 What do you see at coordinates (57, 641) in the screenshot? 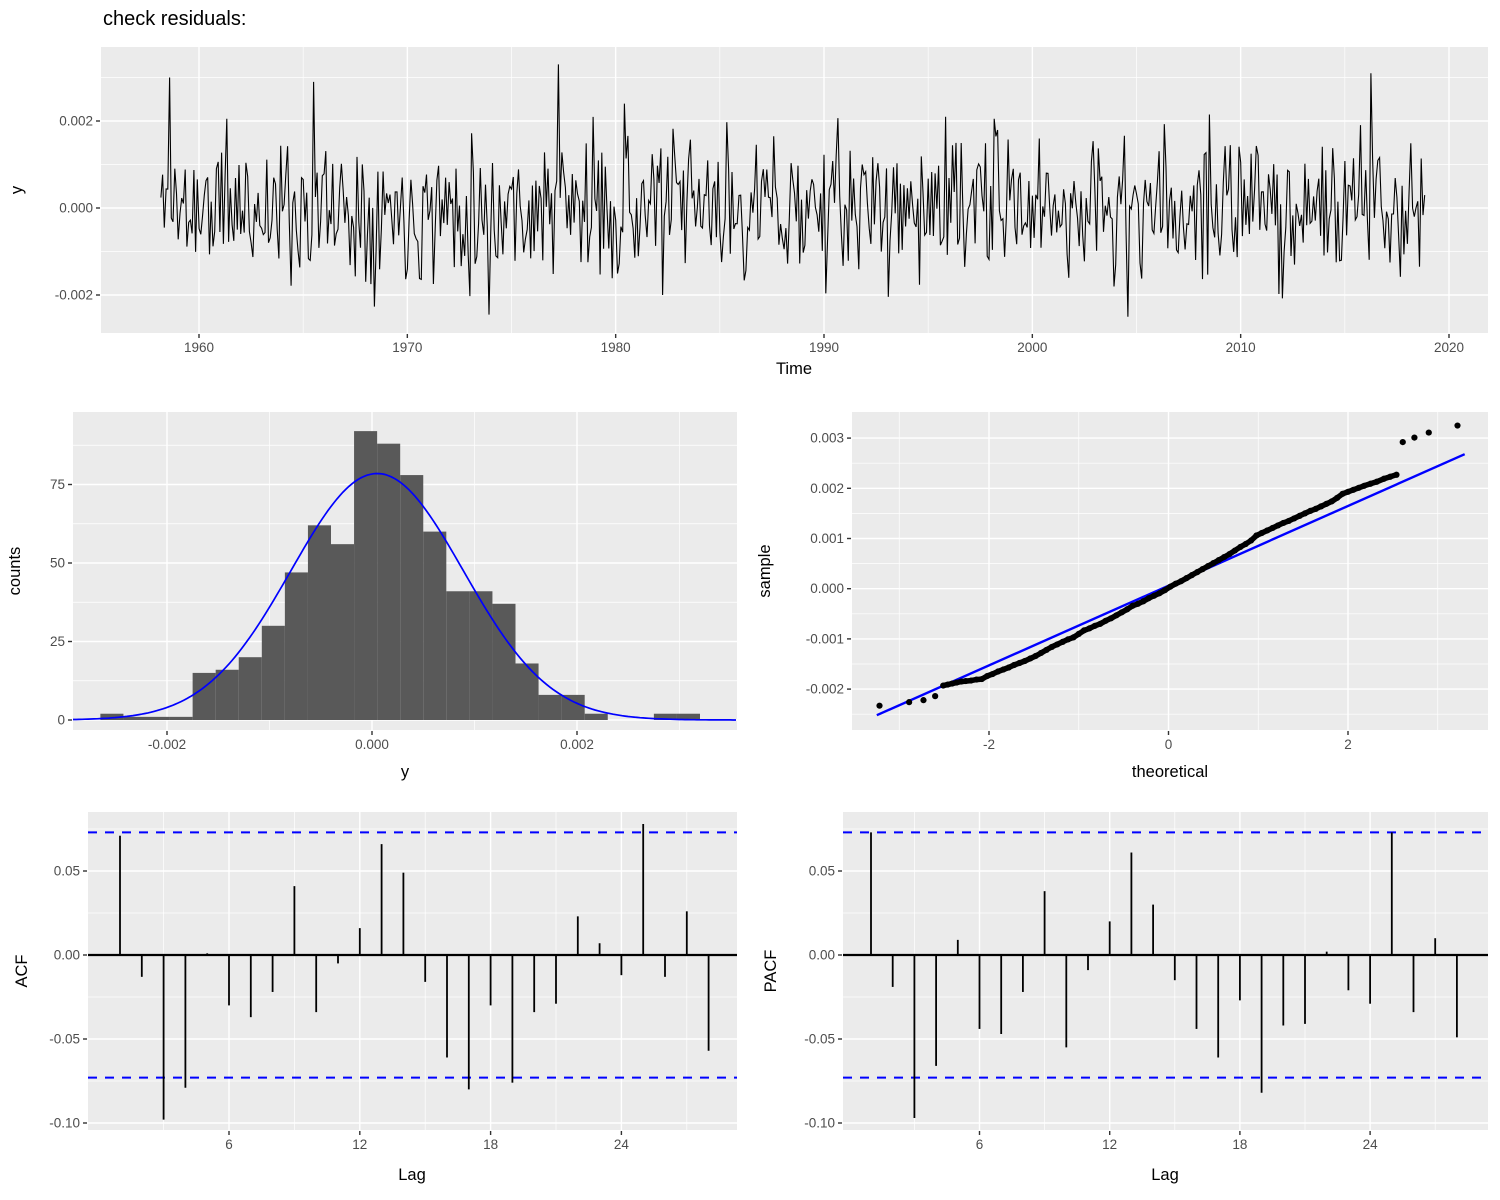
I see `histogram-y-tick-label: 25` at bounding box center [57, 641].